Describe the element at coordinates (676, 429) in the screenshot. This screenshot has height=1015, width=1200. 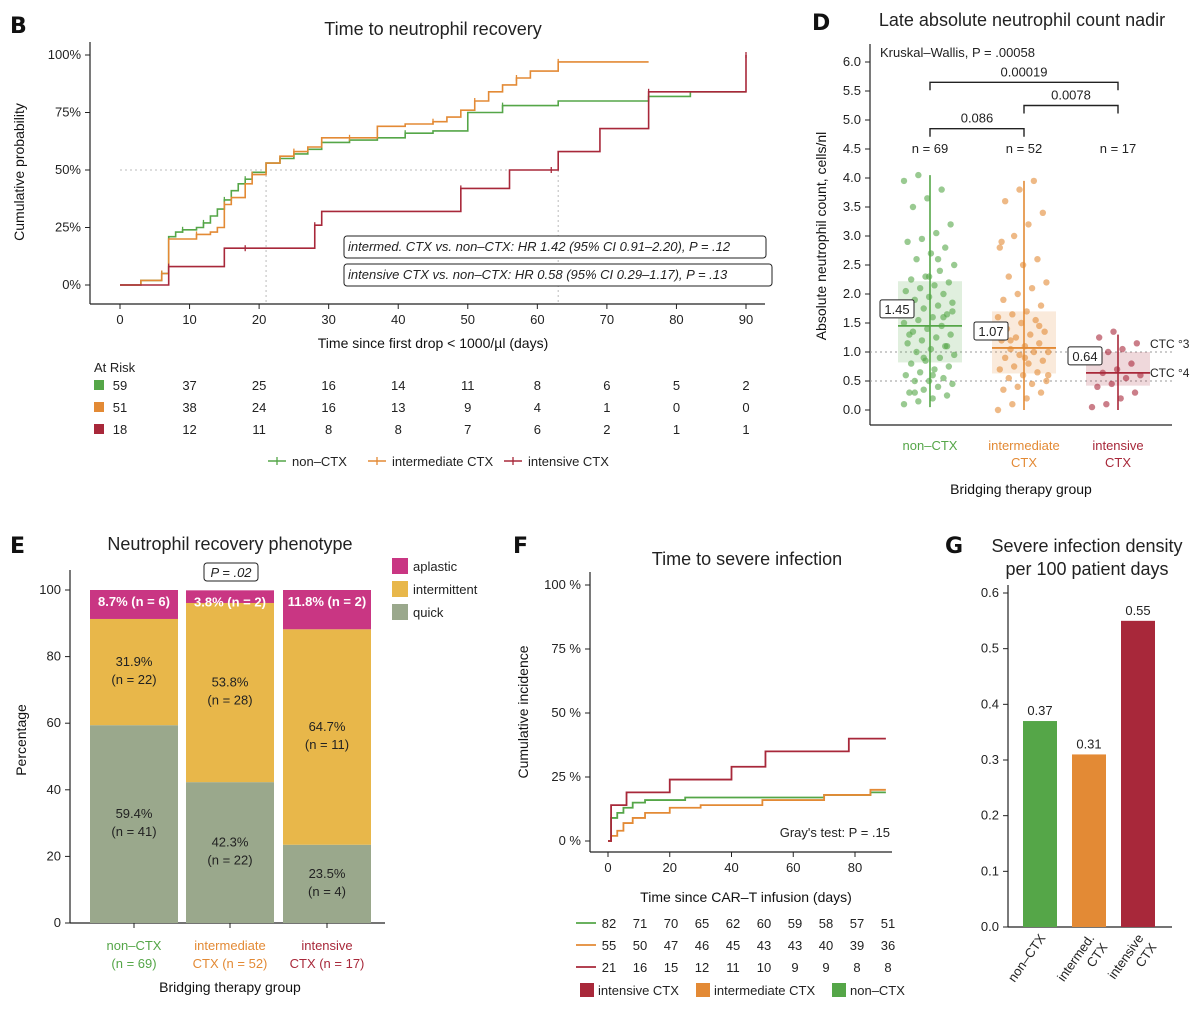
I see `at-risk-value: 1` at that location.